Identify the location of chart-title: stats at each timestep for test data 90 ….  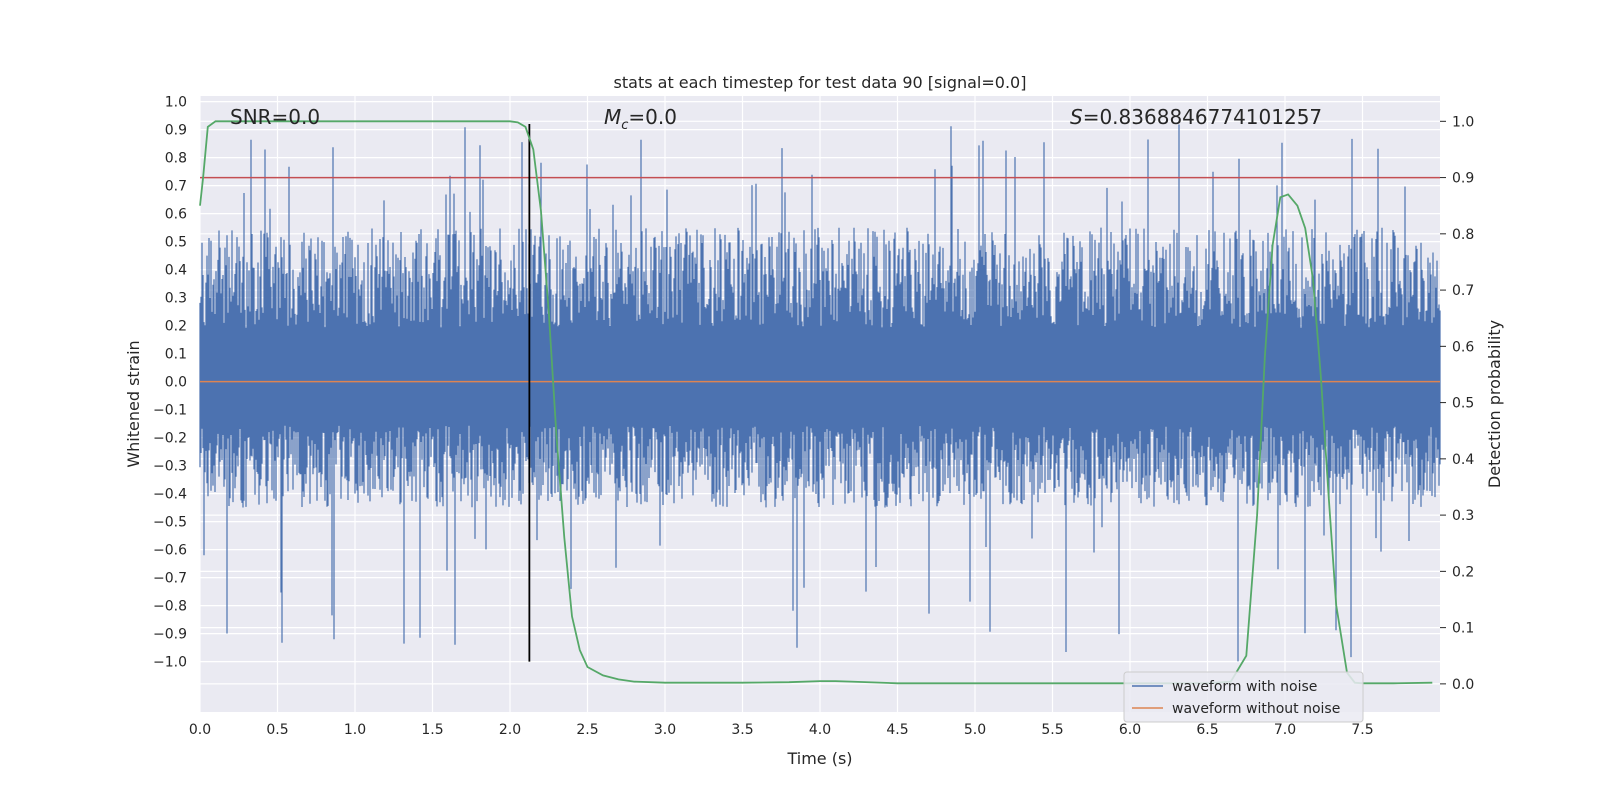
(820, 82).